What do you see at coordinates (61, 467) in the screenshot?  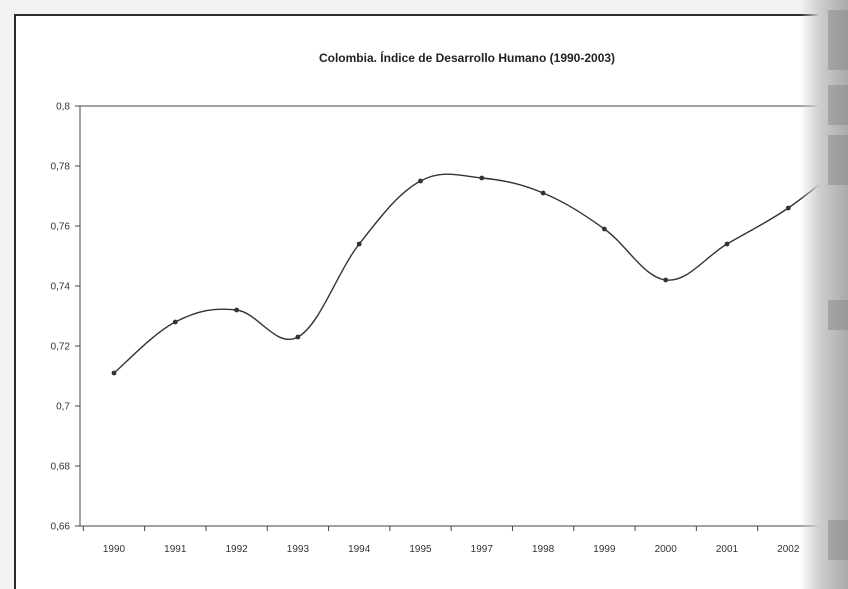 I see `y-tick-label: 0,68` at bounding box center [61, 467].